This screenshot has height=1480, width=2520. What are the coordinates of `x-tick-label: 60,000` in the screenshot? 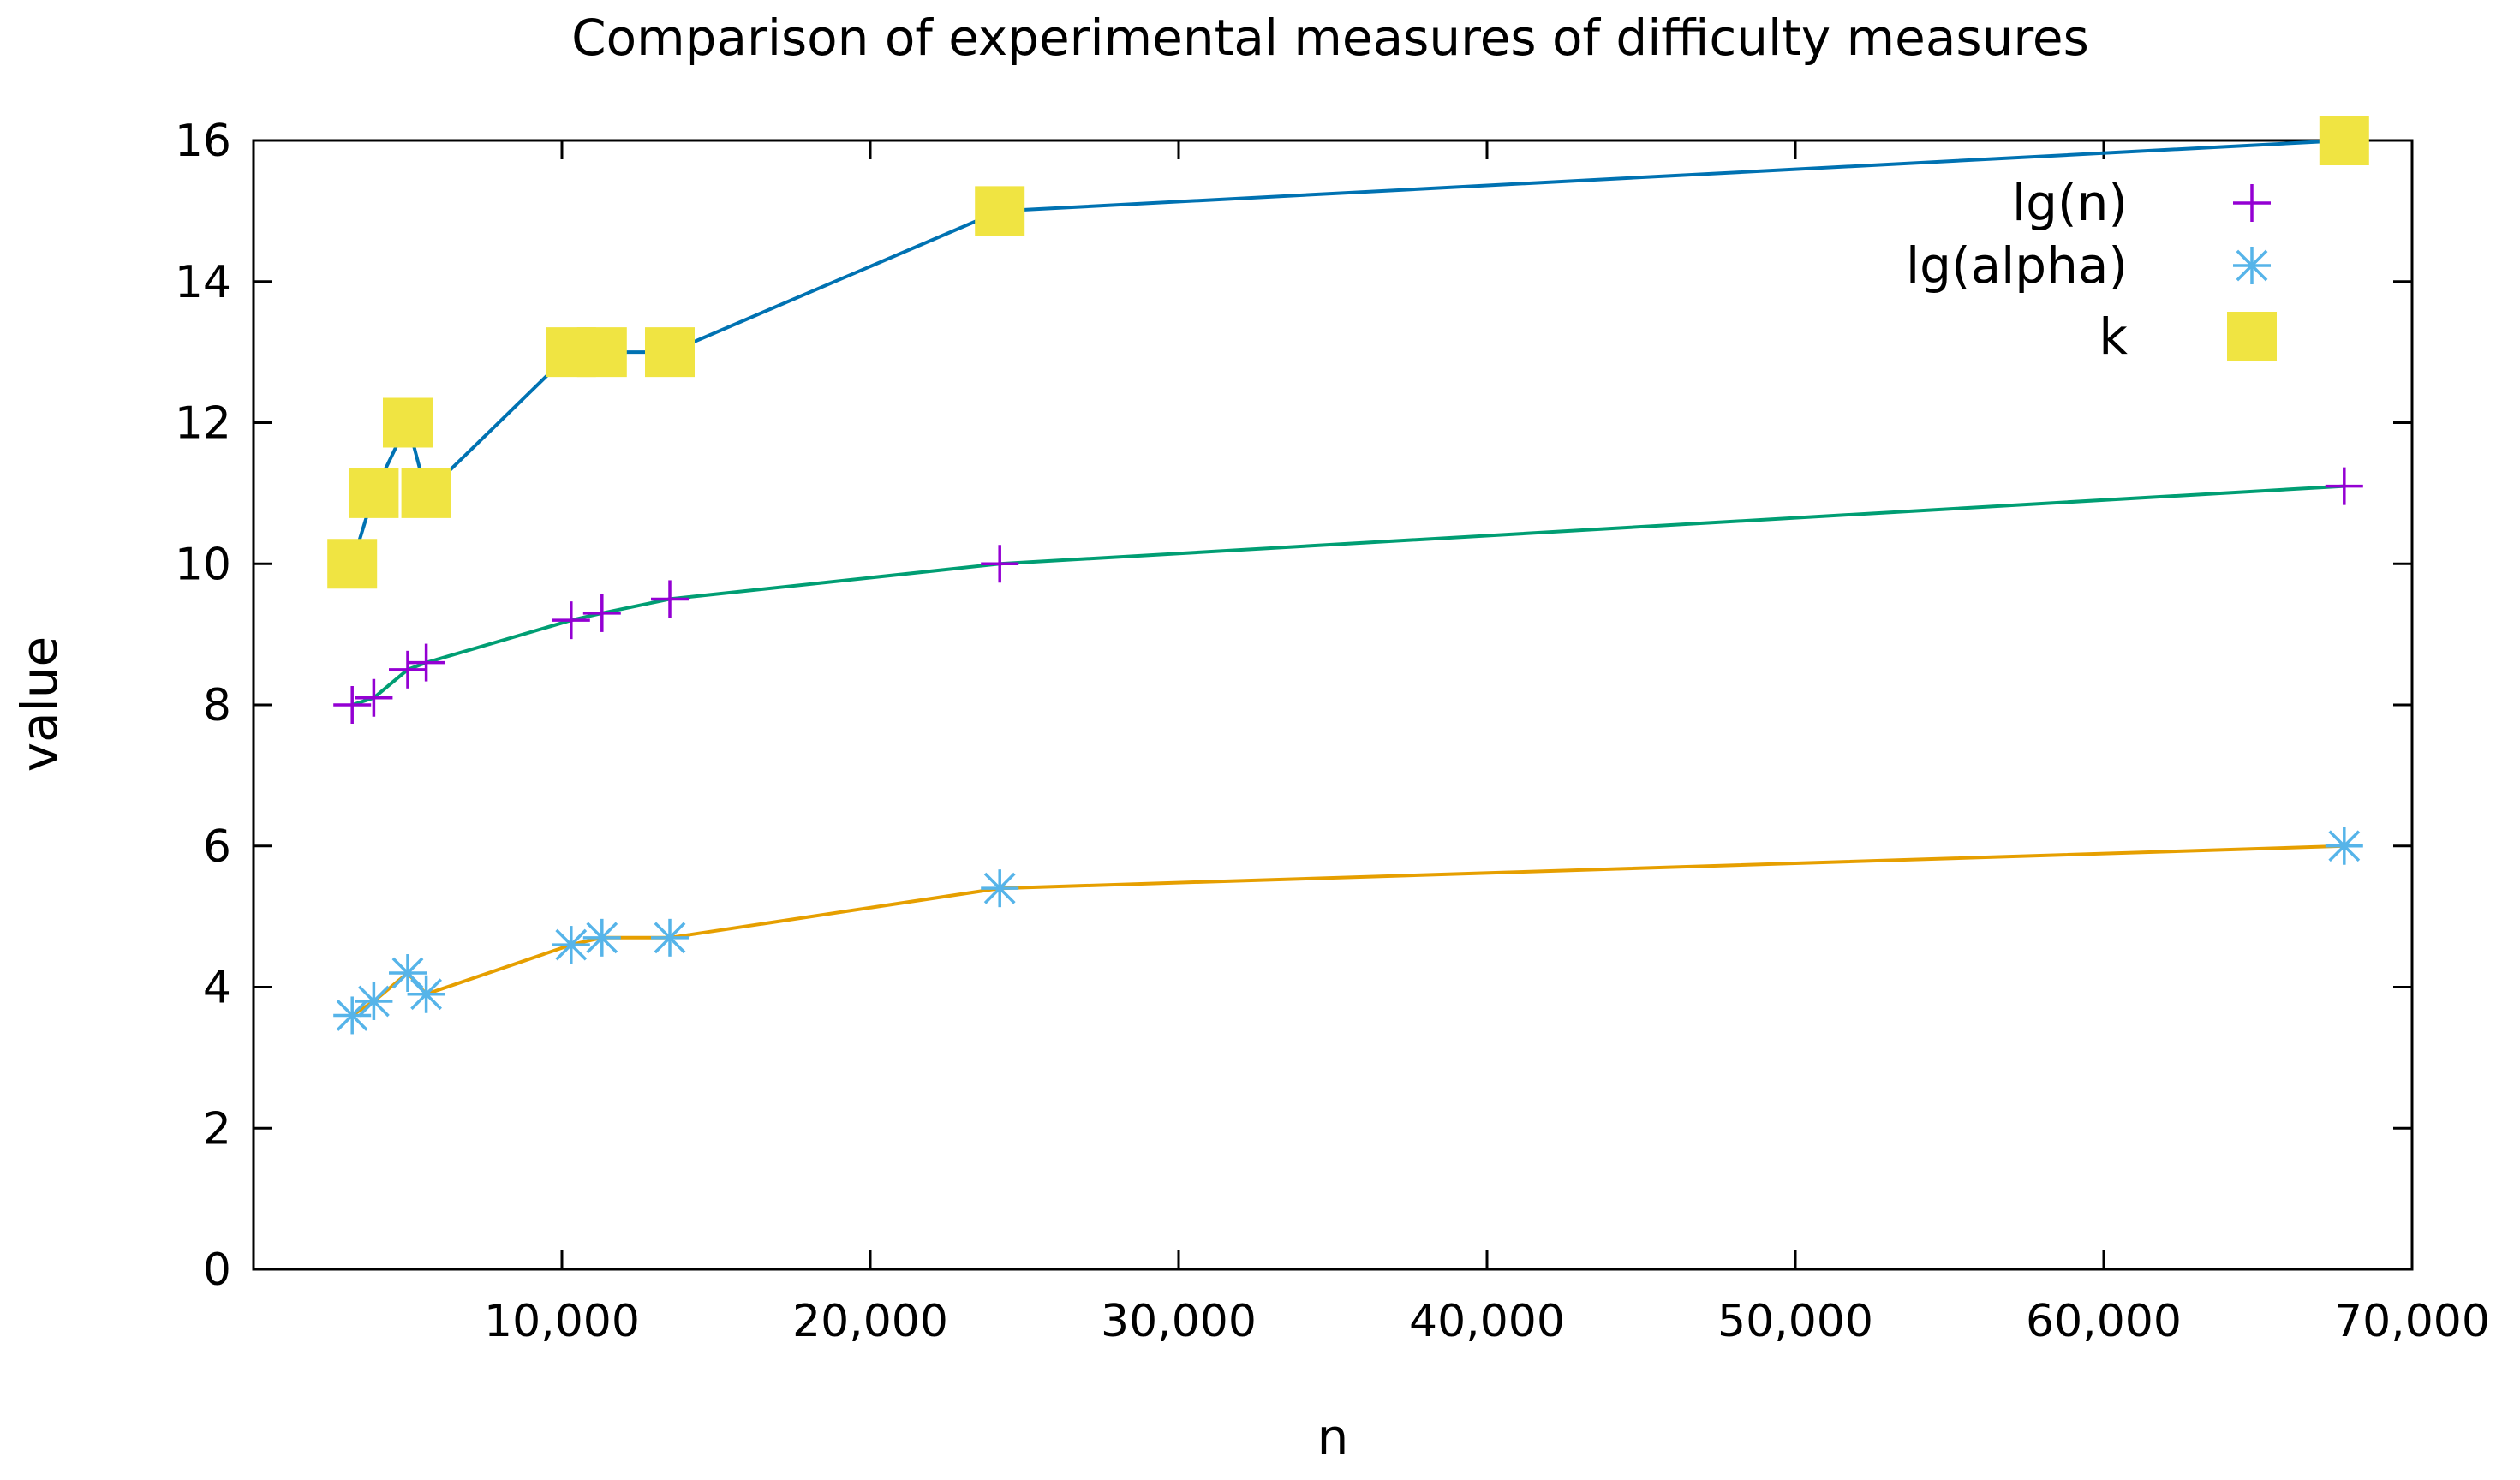 It's located at (2104, 1322).